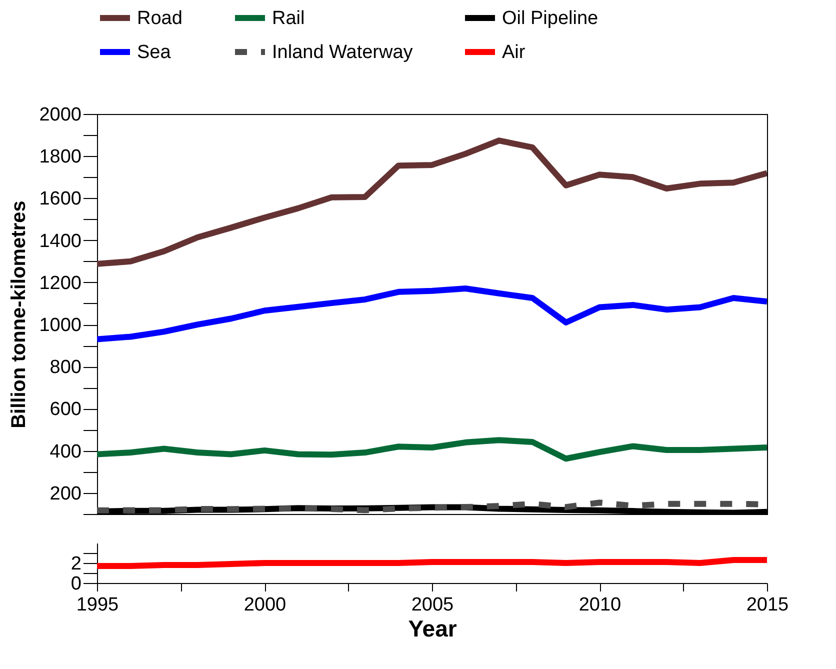 This screenshot has width=836, height=669. What do you see at coordinates (514, 52) in the screenshot?
I see `legend-label: Air` at bounding box center [514, 52].